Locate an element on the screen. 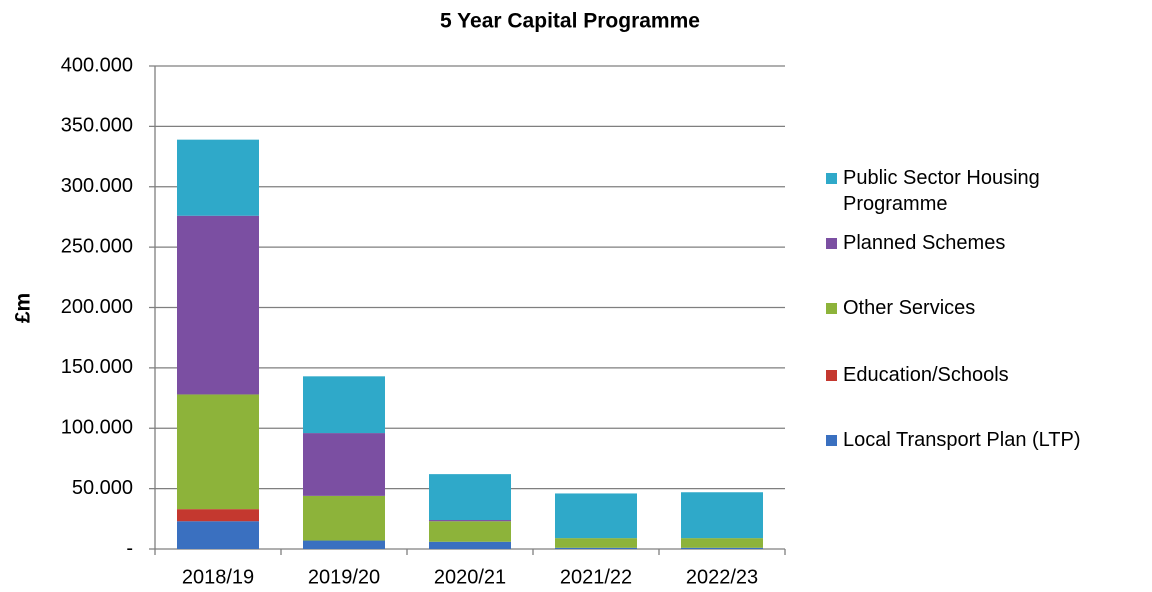  y-tick-label: - is located at coordinates (129, 548).